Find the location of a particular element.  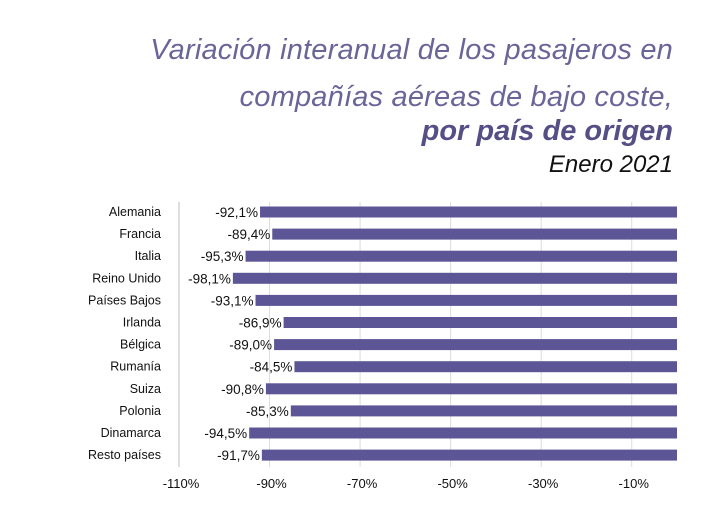

data-label: -90,8% is located at coordinates (242, 389).